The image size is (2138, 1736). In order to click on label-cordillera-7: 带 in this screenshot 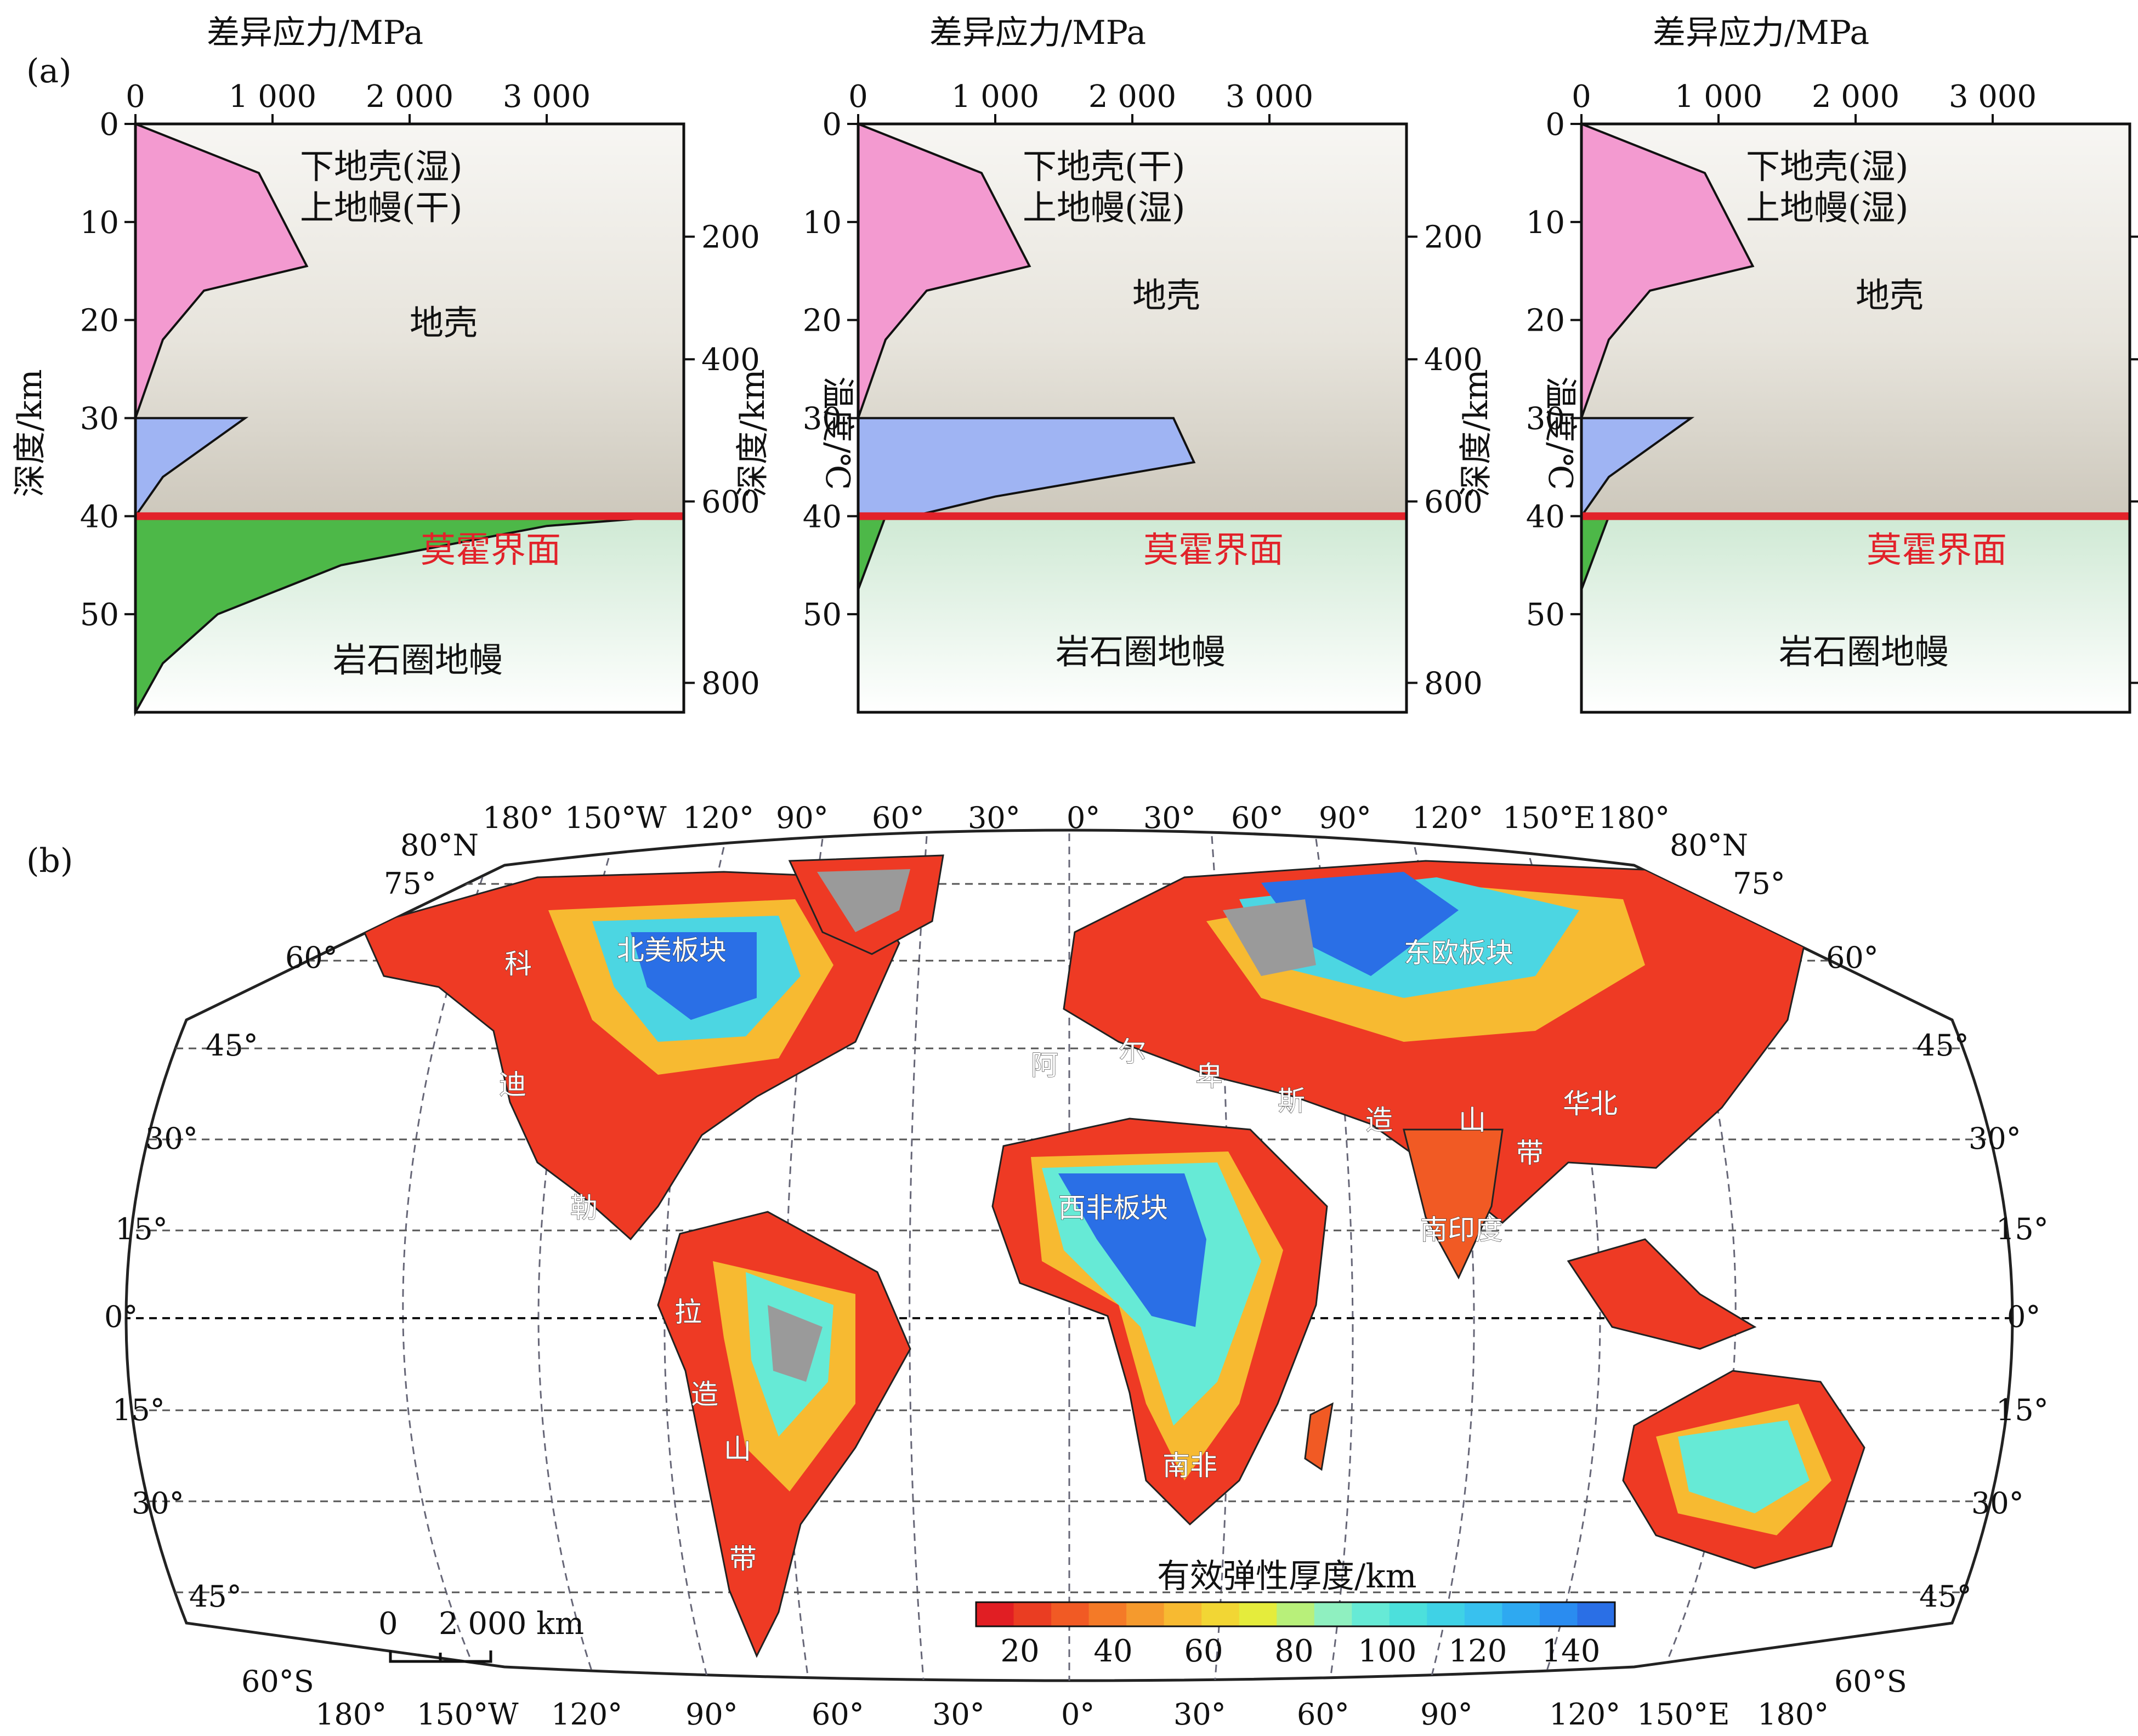, I will do `click(743, 1559)`.